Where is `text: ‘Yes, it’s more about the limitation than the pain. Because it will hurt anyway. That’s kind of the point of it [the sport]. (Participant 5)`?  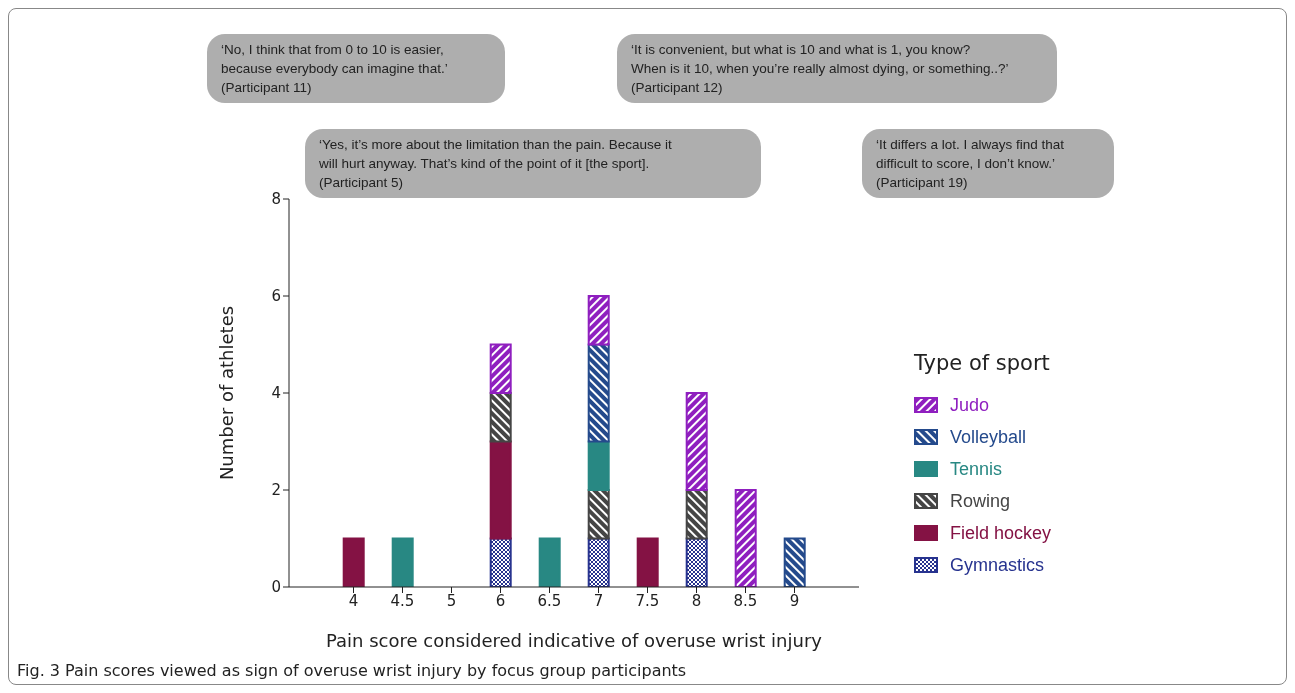 text: ‘Yes, it’s more about the limitation than the pain. Because it will hurt anyway. That’s kind of the point of it [the sport]. (Participant 5) is located at coordinates (533, 163).